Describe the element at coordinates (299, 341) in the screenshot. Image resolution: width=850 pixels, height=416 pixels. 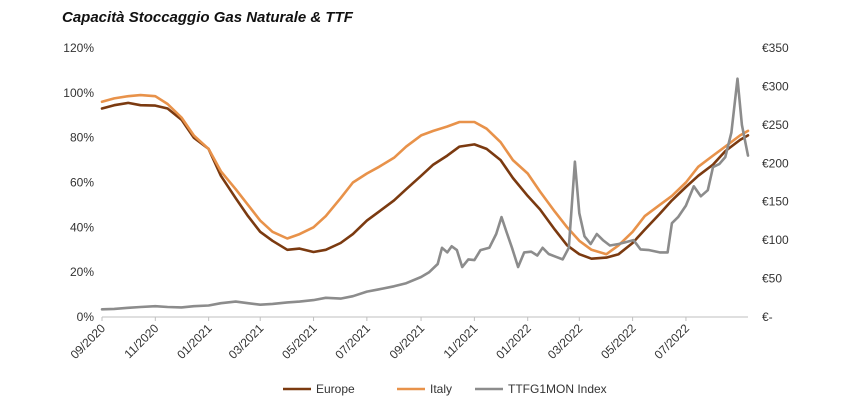
I see `x-tick-label: 05/2021` at that location.